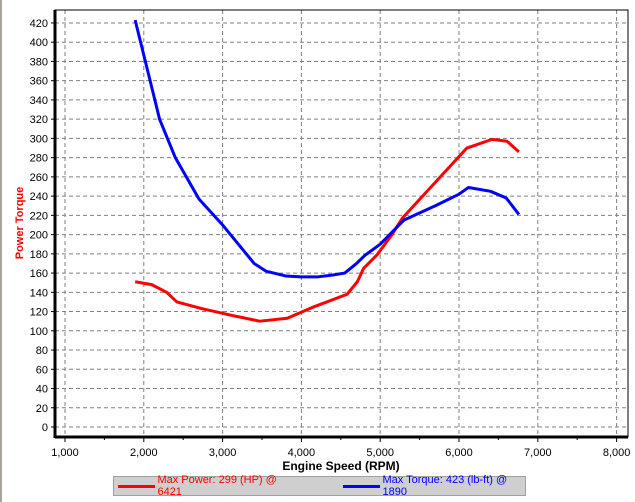 The image size is (635, 502). Describe the element at coordinates (42, 390) in the screenshot. I see `y-tick-label: 40` at that location.